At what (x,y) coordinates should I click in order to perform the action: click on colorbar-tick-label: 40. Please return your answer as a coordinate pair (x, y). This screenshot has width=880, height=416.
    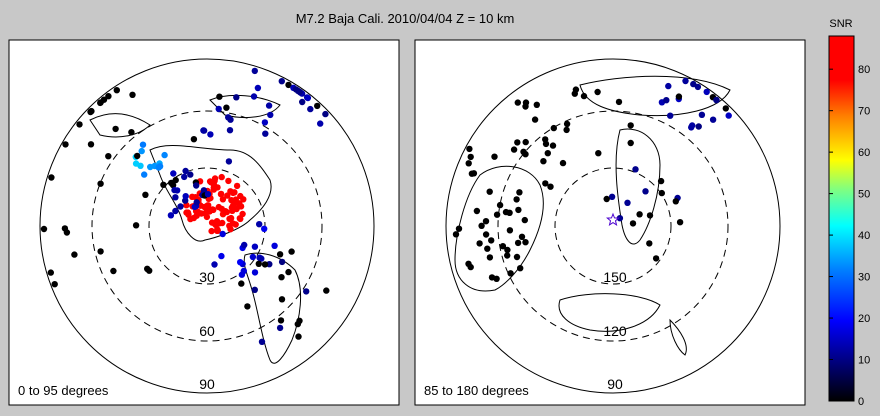
    Looking at the image, I should click on (864, 236).